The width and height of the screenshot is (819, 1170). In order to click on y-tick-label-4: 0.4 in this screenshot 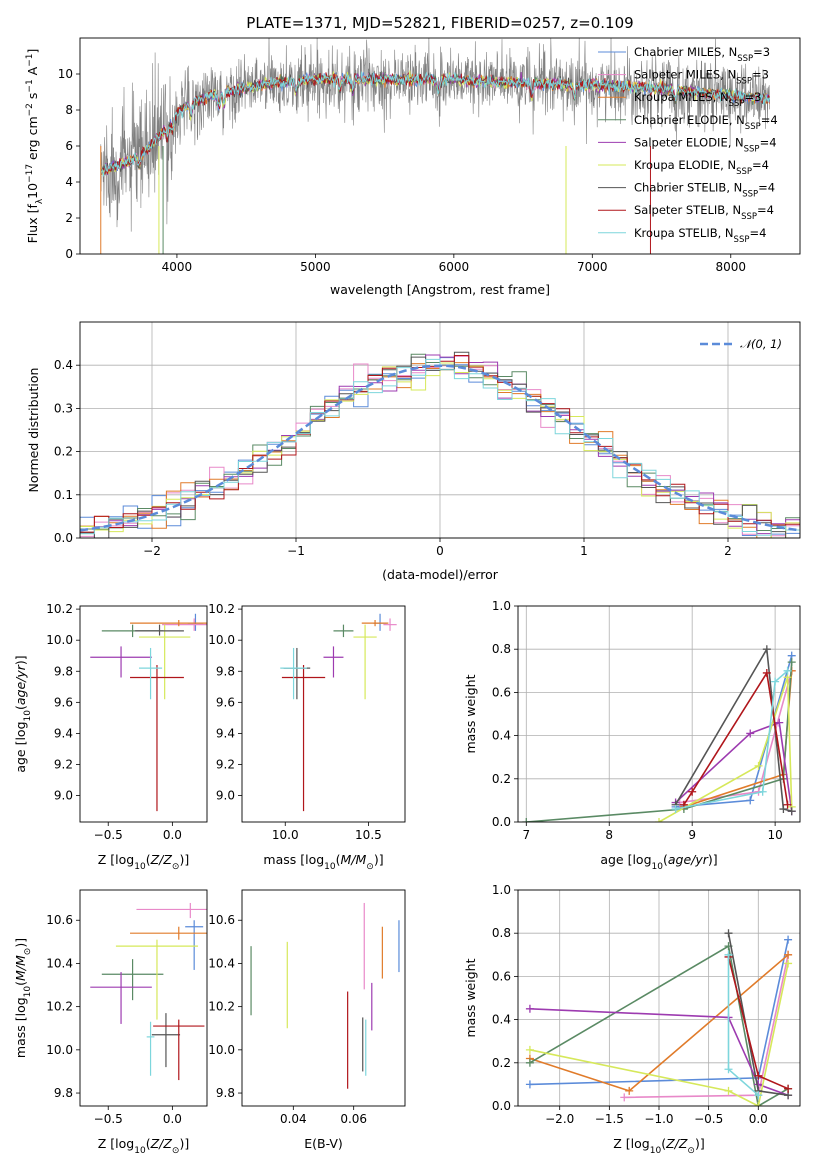, I will do `click(63, 365)`.